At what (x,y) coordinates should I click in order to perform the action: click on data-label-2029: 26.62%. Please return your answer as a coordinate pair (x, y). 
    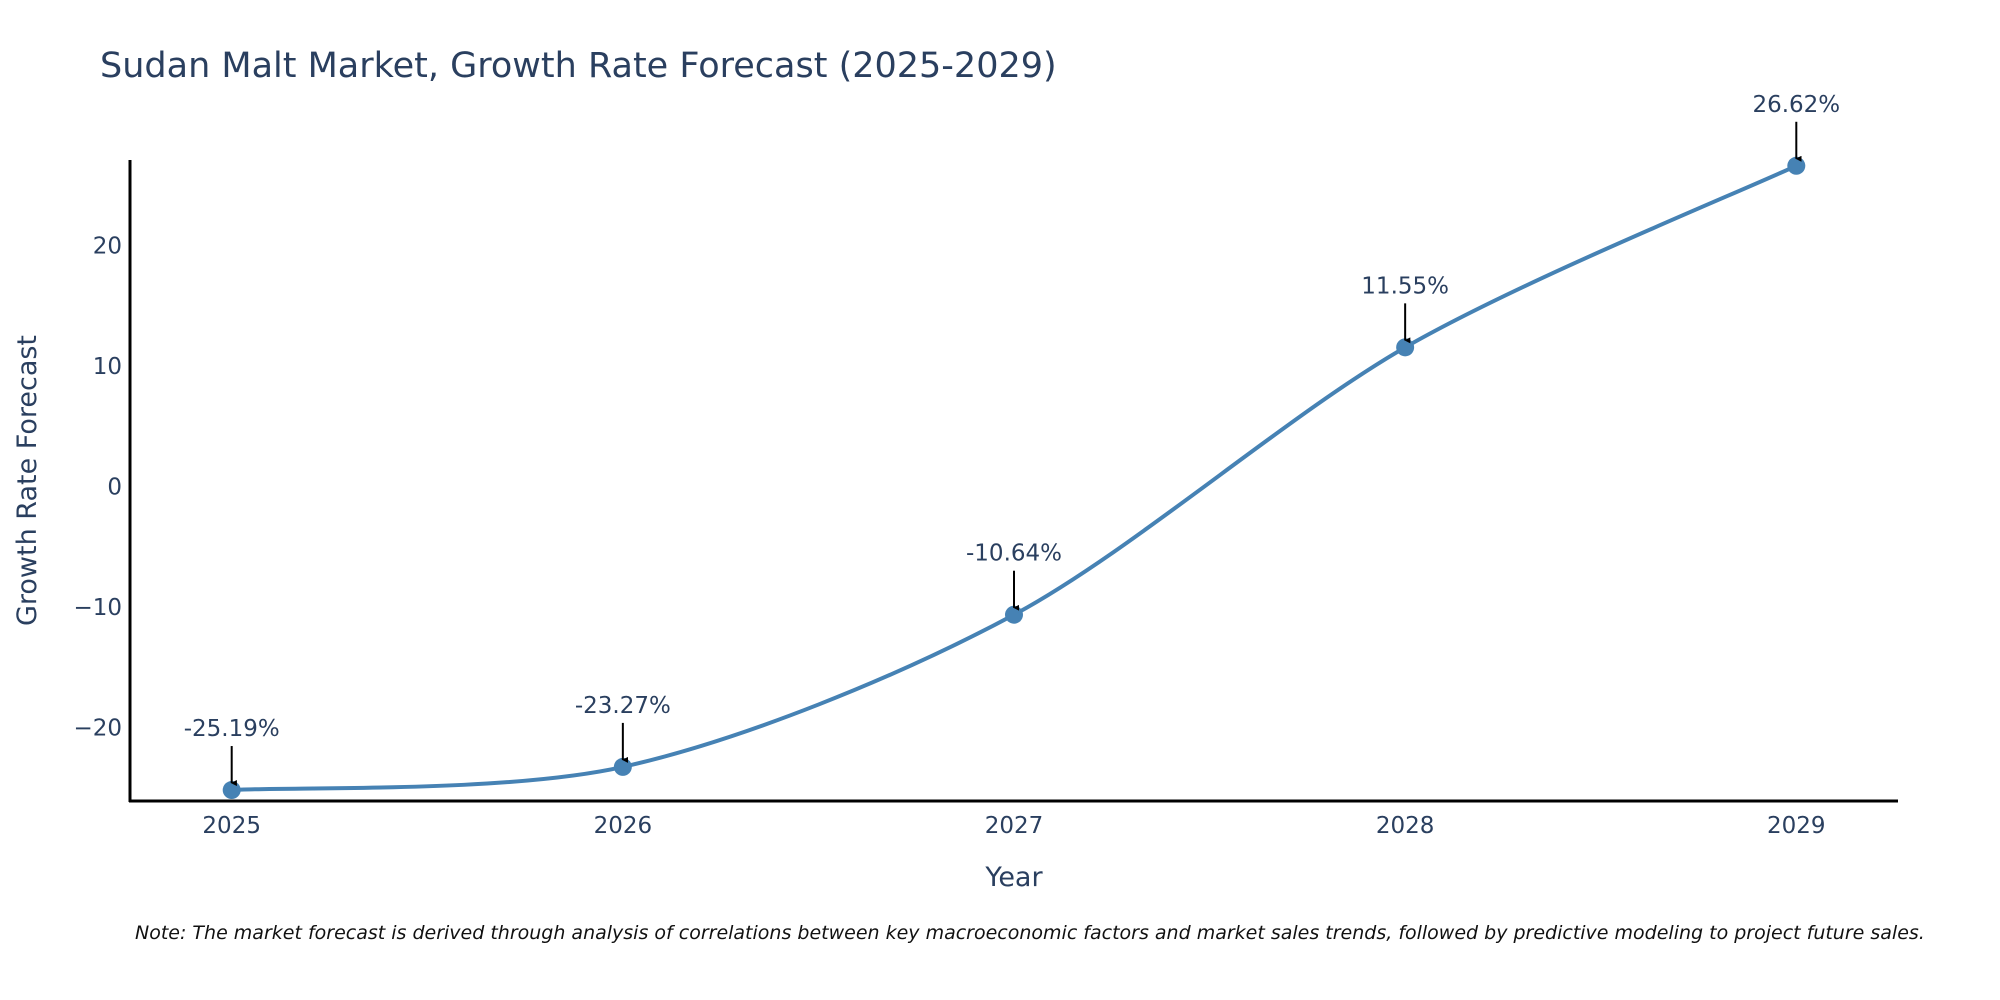
    Looking at the image, I should click on (1796, 105).